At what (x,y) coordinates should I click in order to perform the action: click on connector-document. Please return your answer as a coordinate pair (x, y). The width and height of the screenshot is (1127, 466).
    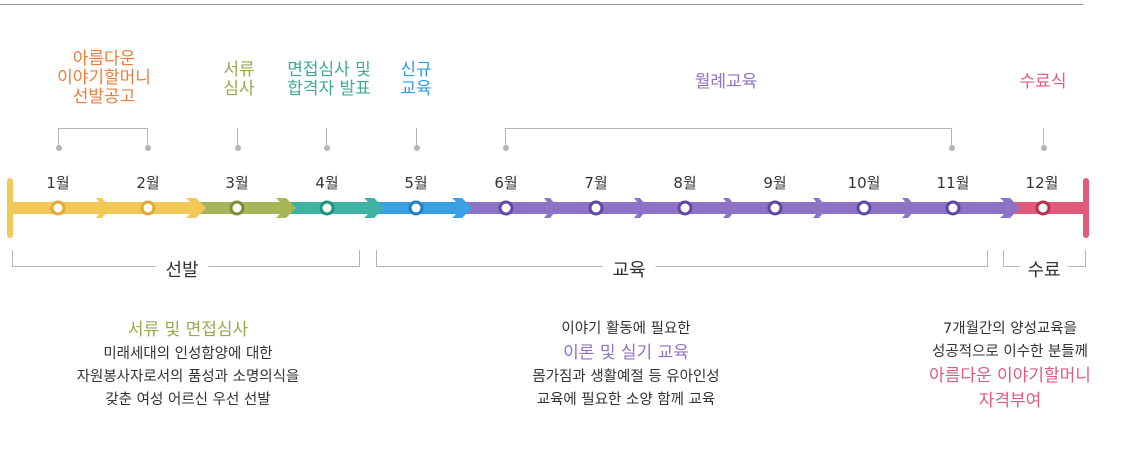
    Looking at the image, I should click on (237, 138).